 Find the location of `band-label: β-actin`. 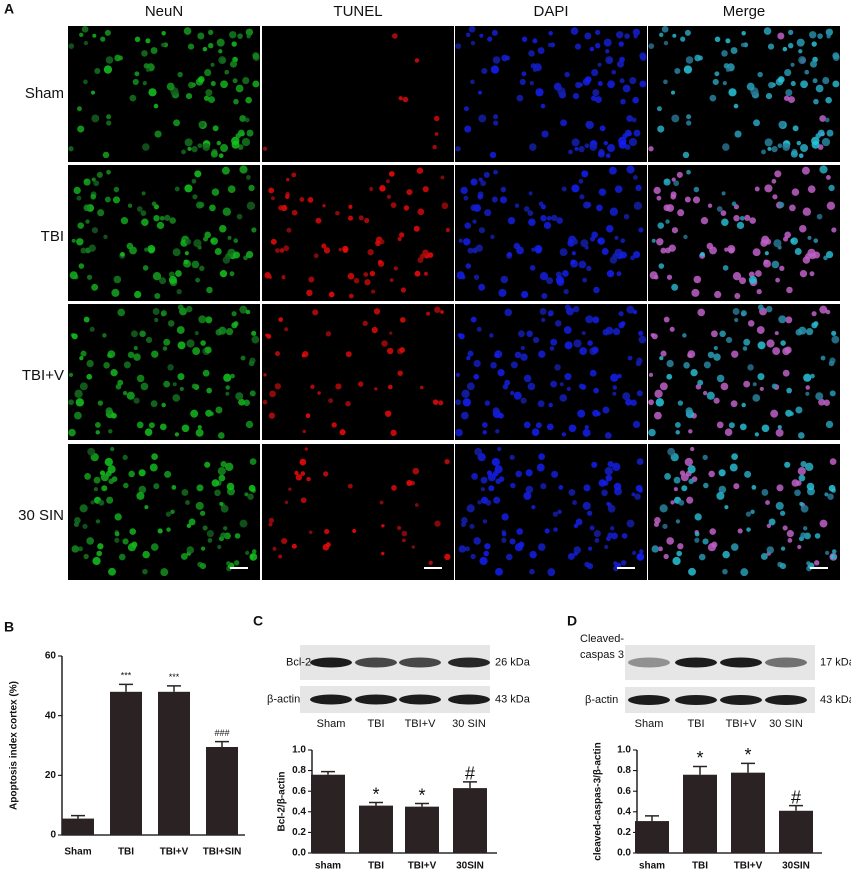

band-label: β-actin is located at coordinates (601, 700).